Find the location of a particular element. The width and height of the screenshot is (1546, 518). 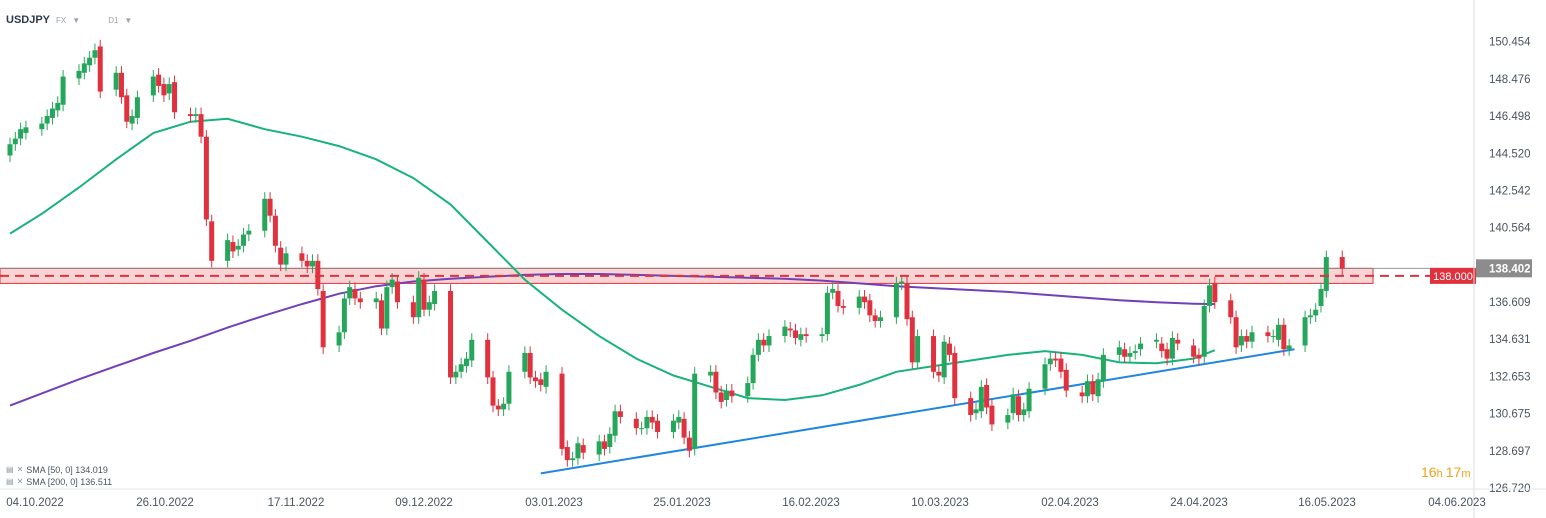

symbol-label: USDJPY is located at coordinates (28, 20).